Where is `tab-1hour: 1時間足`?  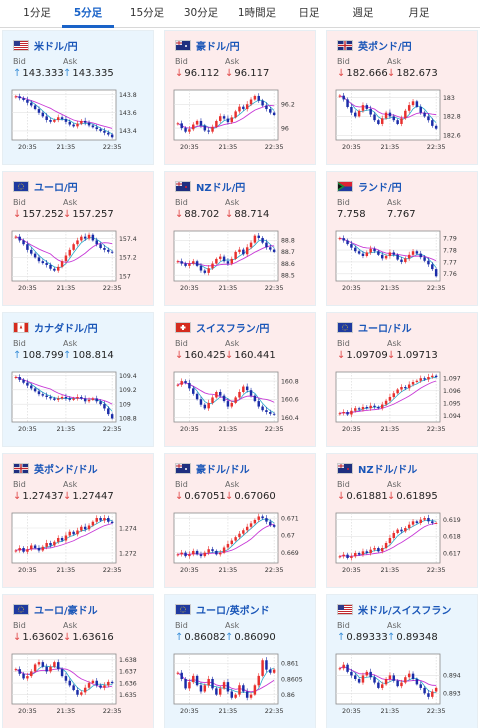 tab-1hour: 1時間足 is located at coordinates (257, 13).